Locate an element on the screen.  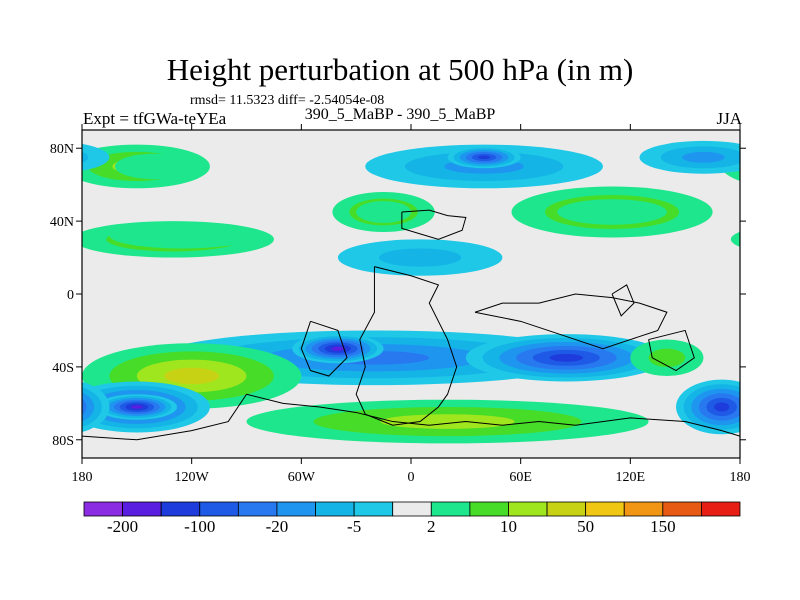
experiment-label: Expt = tfGWa-teYEa is located at coordinates (155, 118).